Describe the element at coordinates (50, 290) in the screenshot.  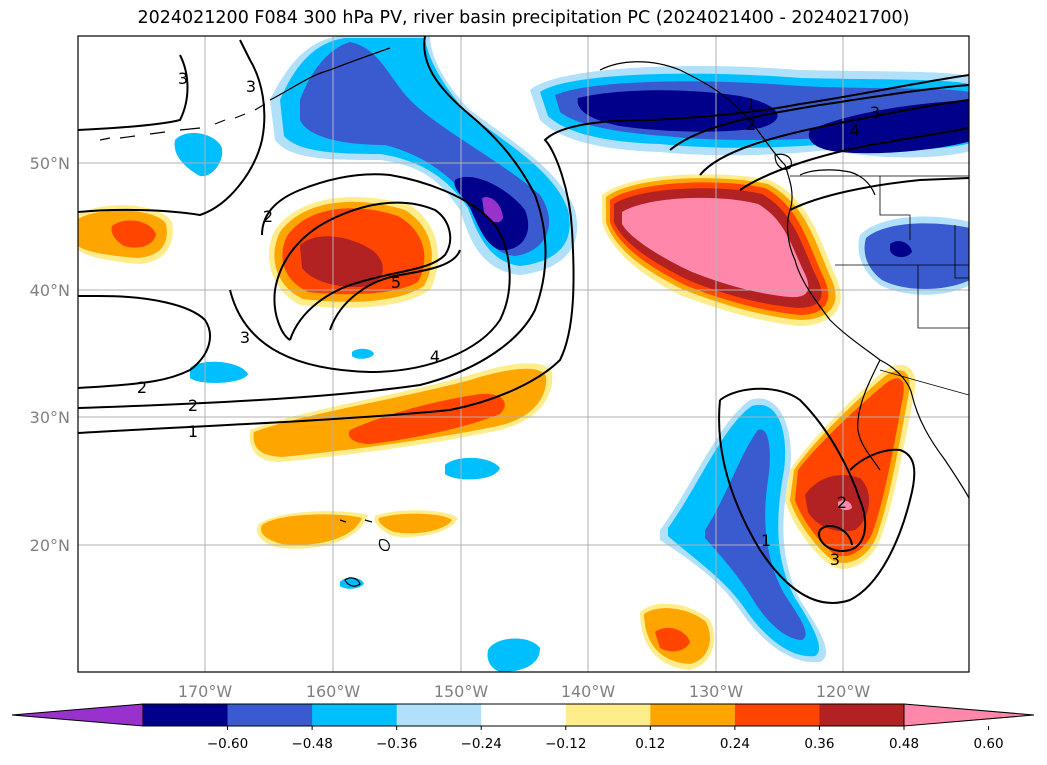
I see `lat-label-40n: 40°N` at that location.